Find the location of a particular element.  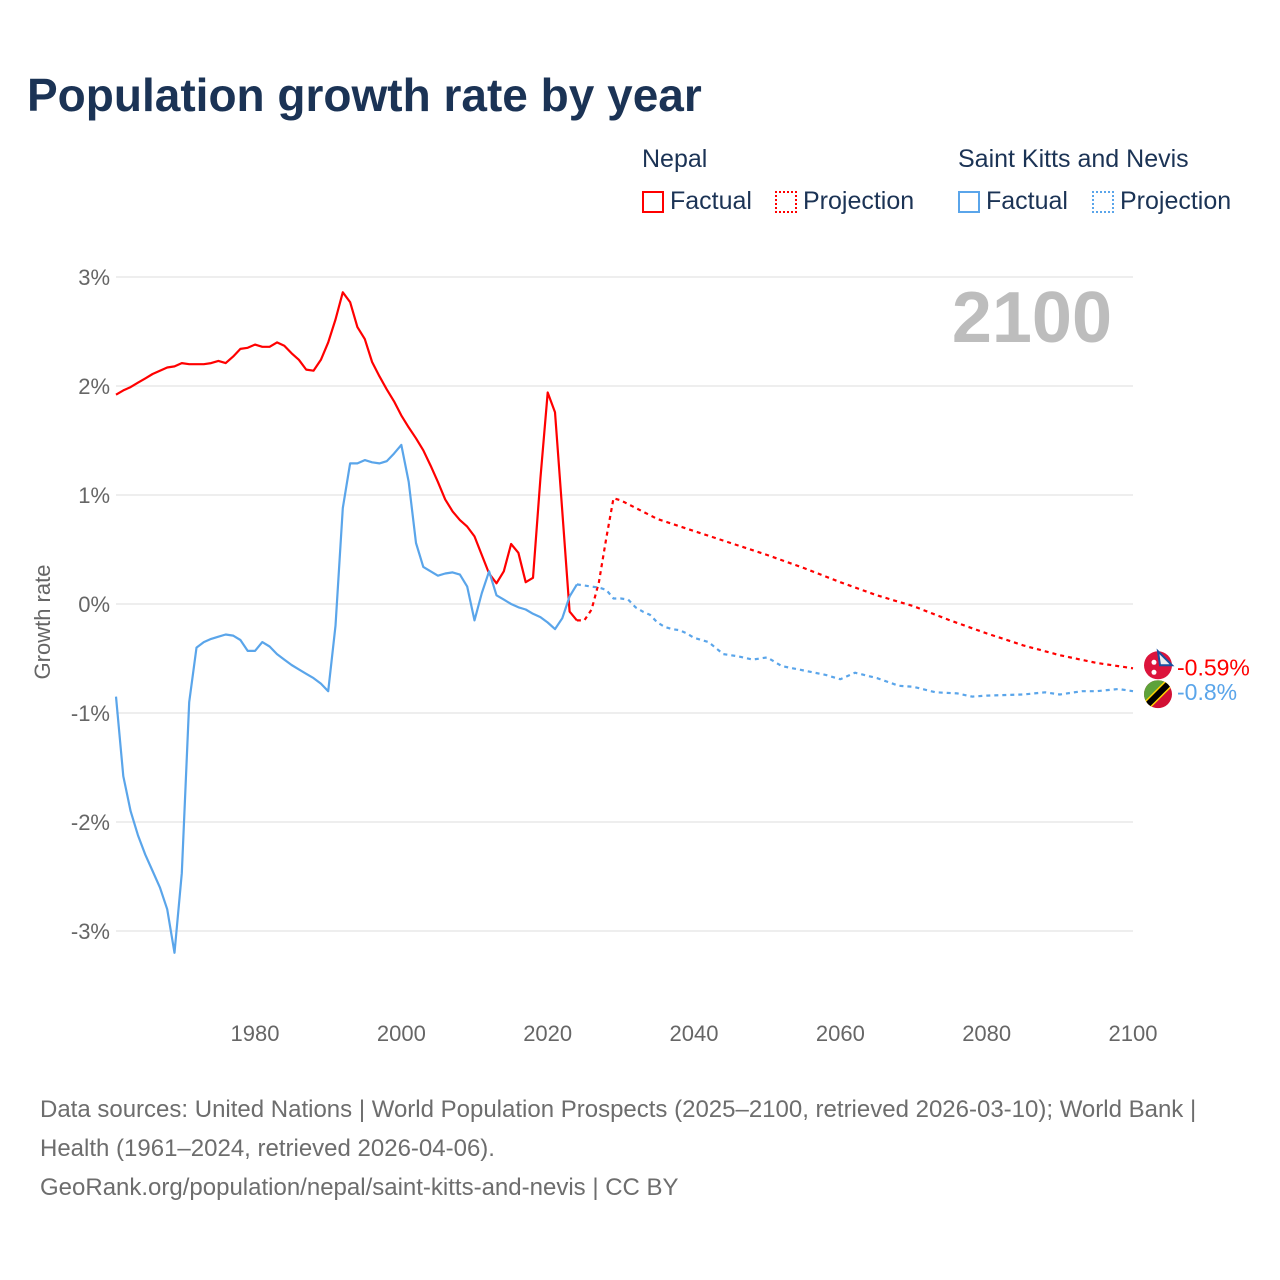

legend-nepal-factual: Factual is located at coordinates (697, 201).